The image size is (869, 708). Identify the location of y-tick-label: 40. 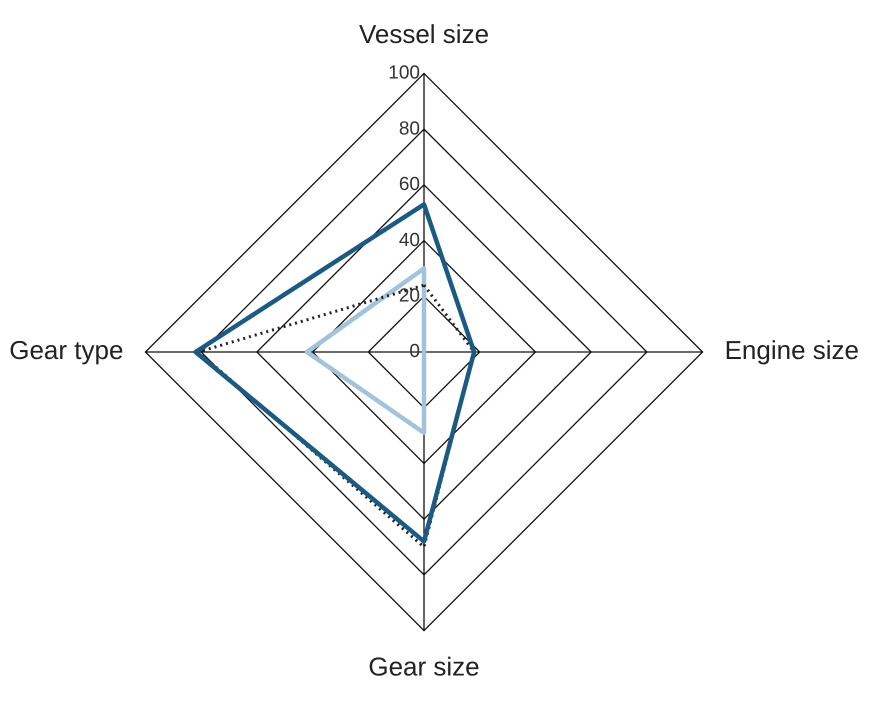
(409, 240).